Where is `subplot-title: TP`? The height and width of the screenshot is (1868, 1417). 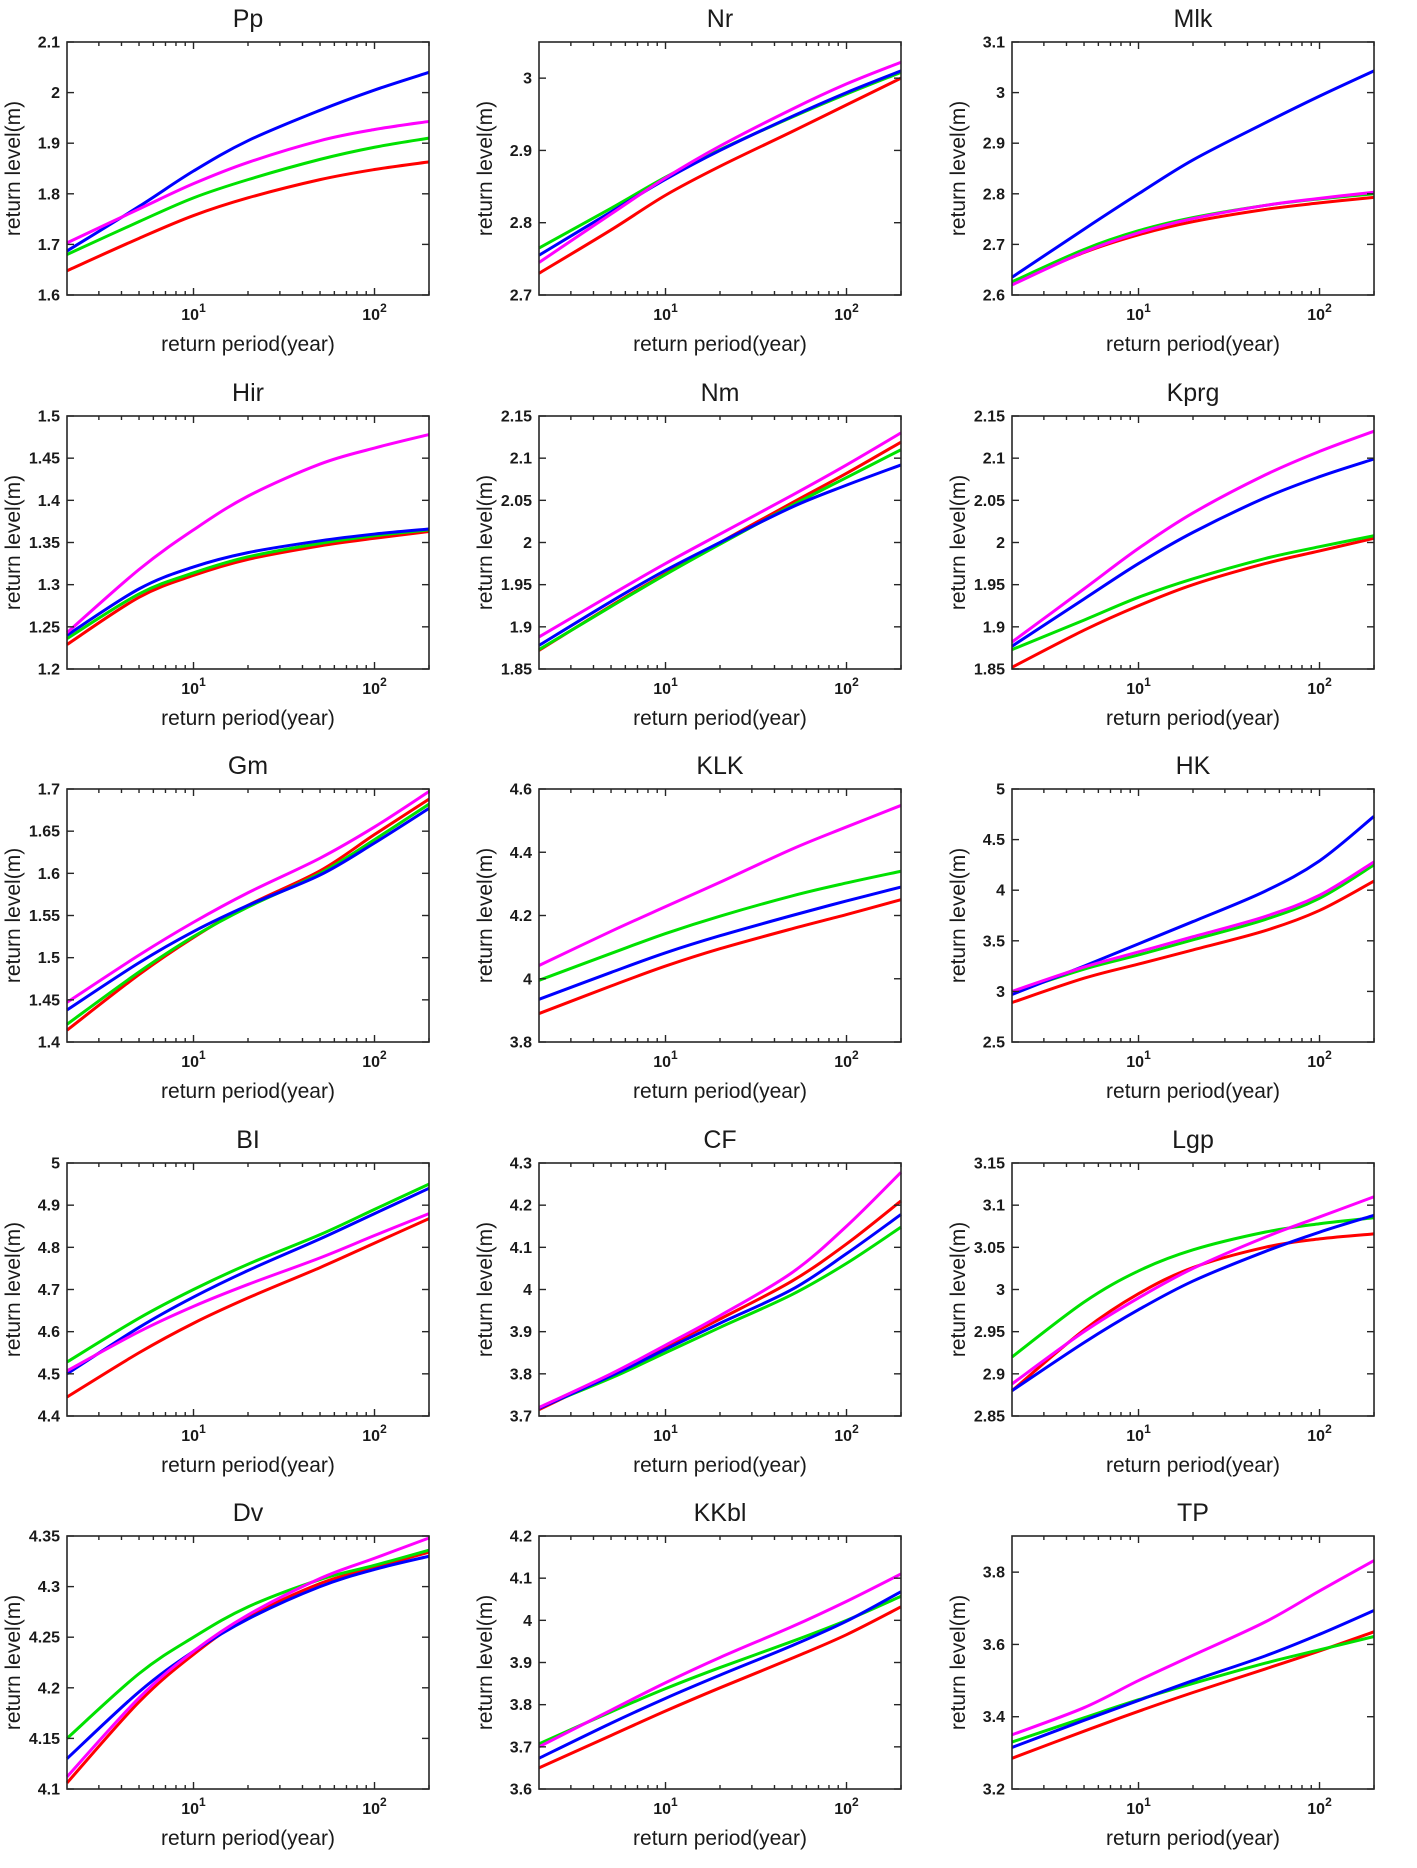
subplot-title: TP is located at coordinates (1193, 1513).